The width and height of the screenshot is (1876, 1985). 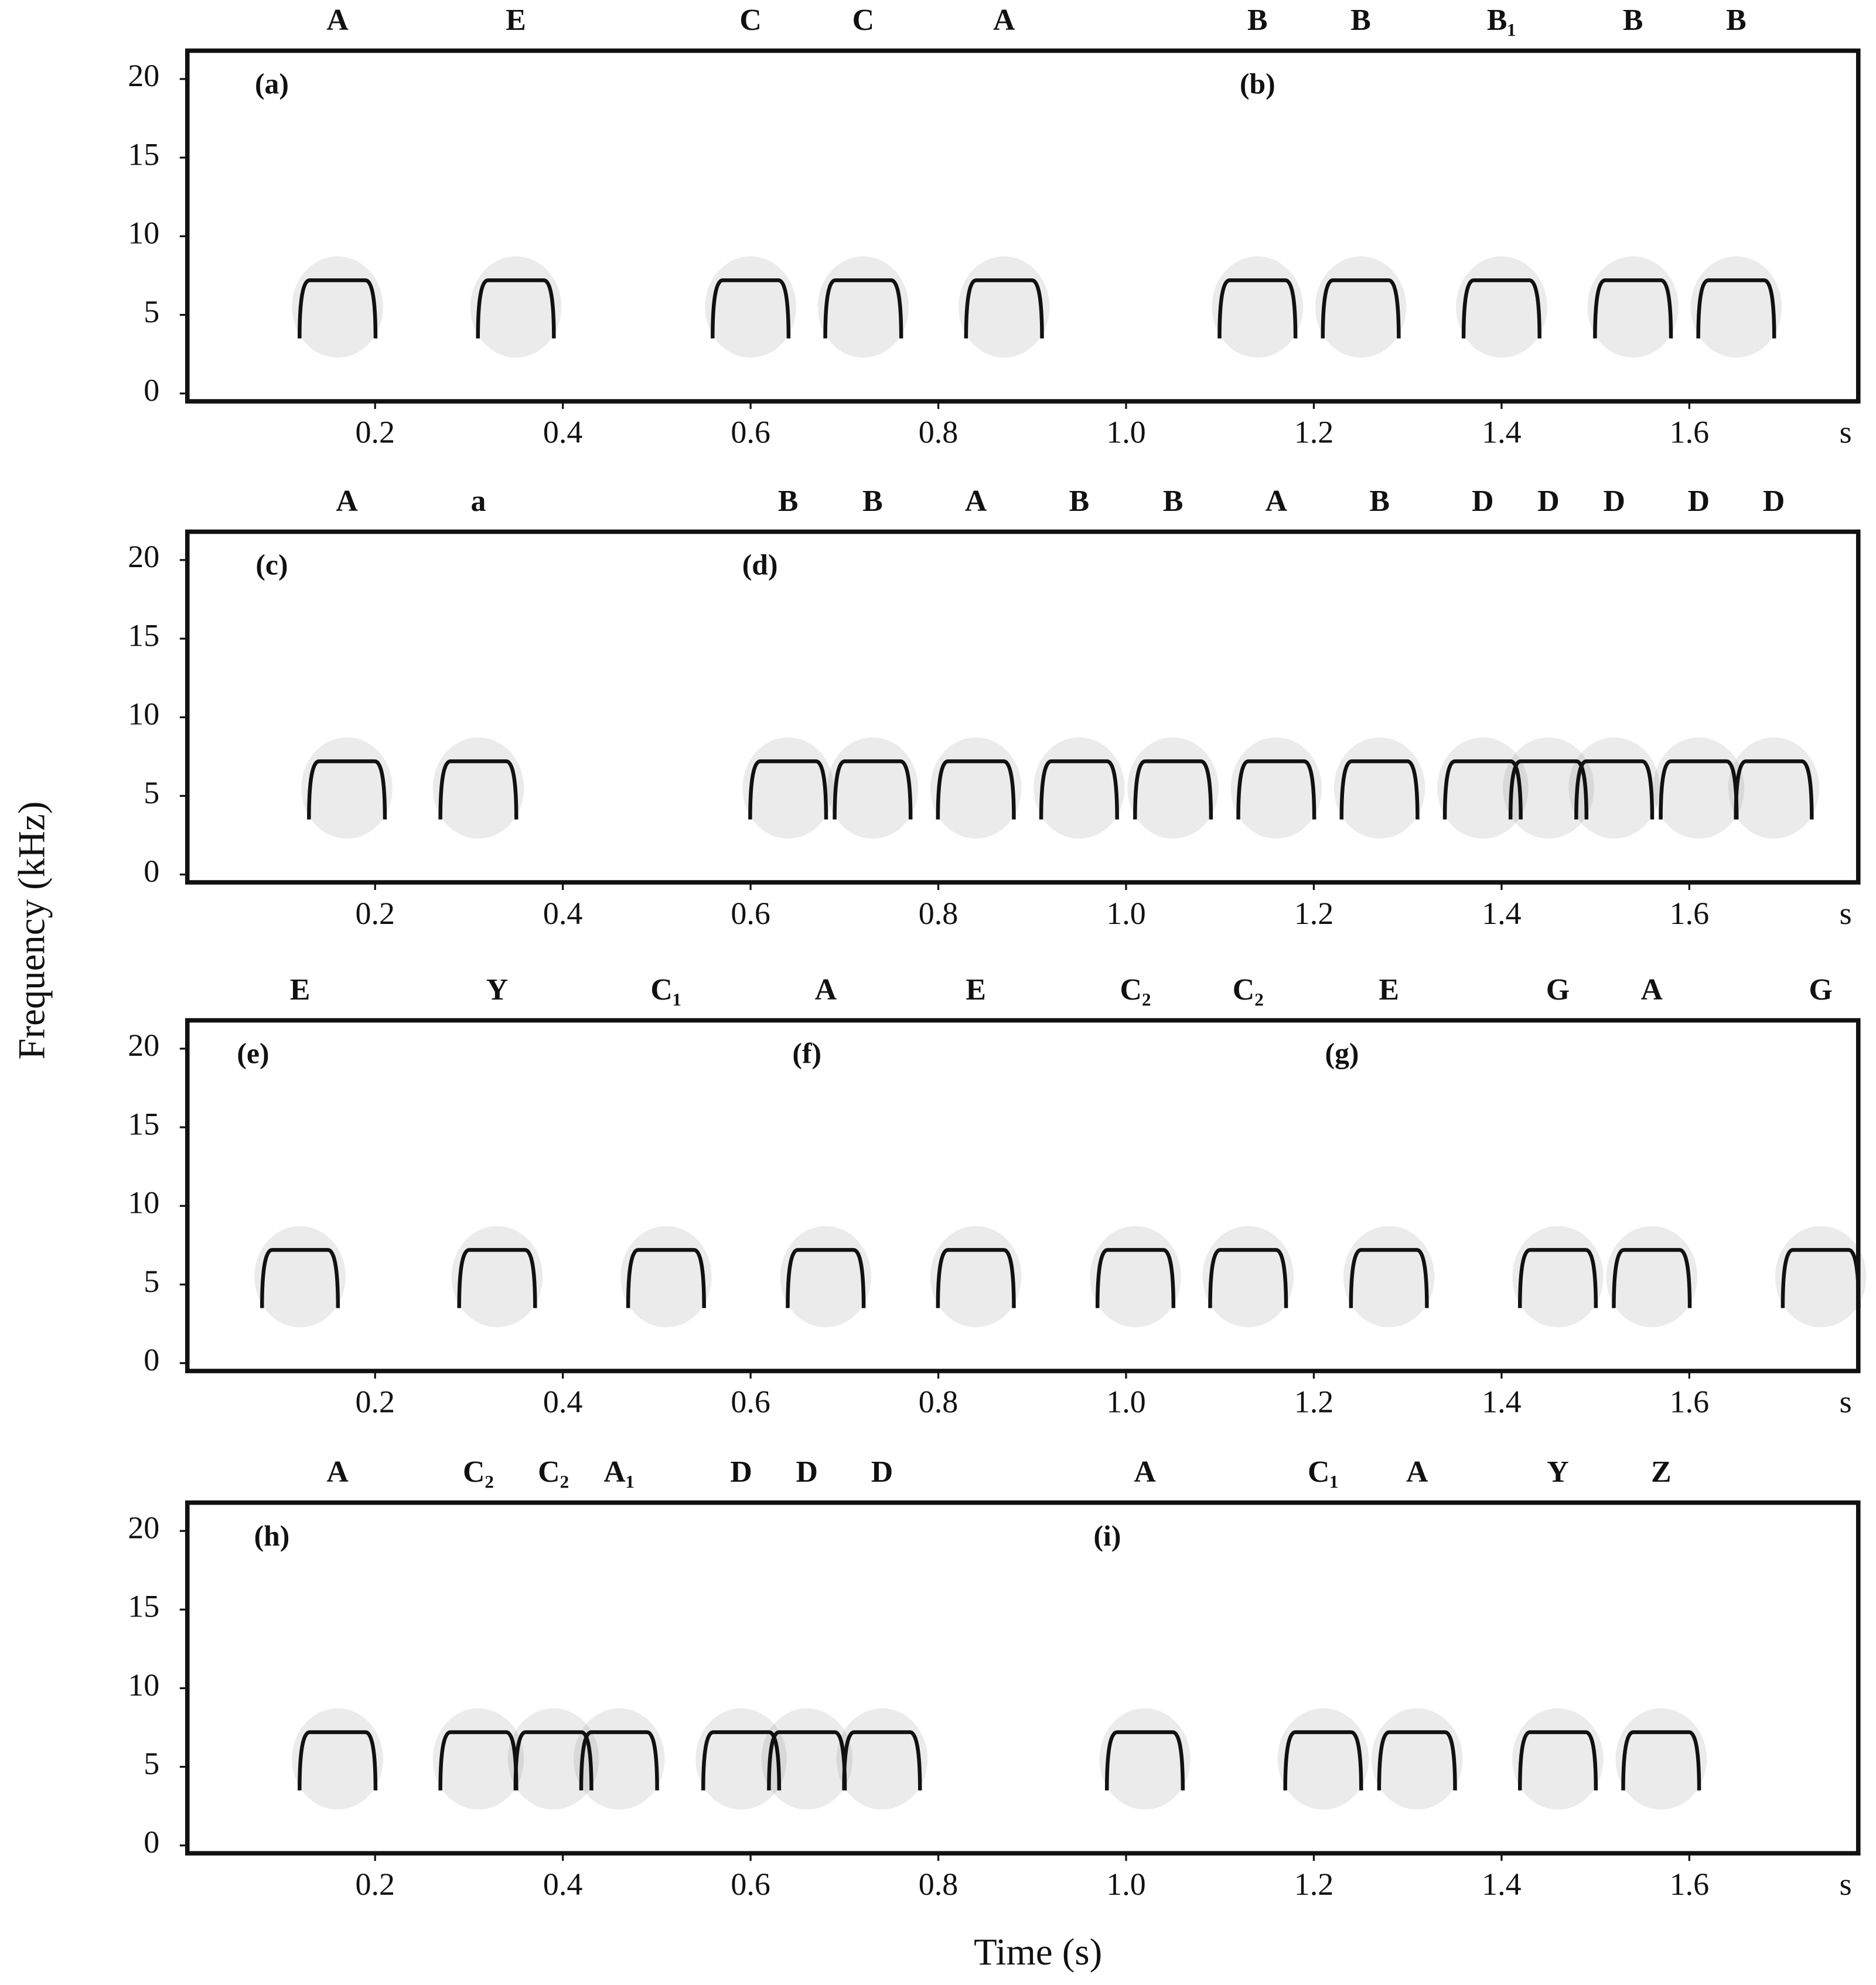 What do you see at coordinates (619, 1472) in the screenshot?
I see `syllable-label: A₁` at bounding box center [619, 1472].